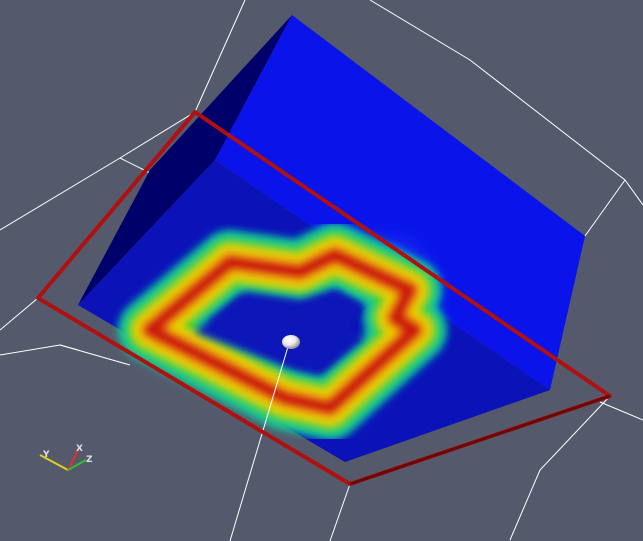 The height and width of the screenshot is (541, 643). Describe the element at coordinates (54, 462) in the screenshot. I see `y-axis-line` at that location.